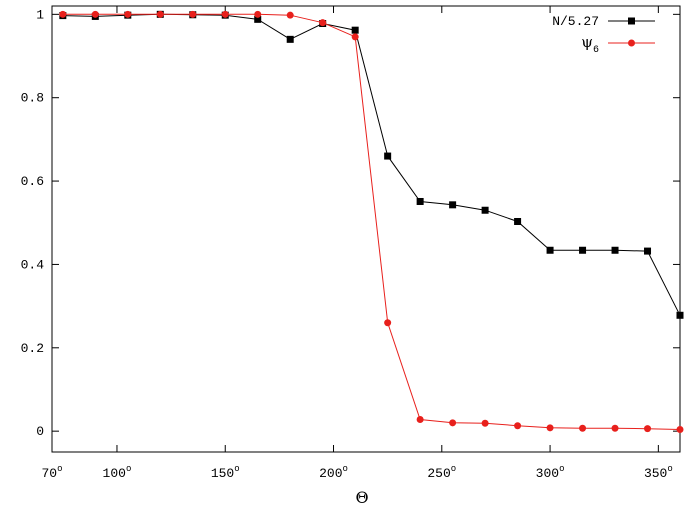  What do you see at coordinates (49, 473) in the screenshot?
I see `x-tick-label-value: 70` at bounding box center [49, 473].